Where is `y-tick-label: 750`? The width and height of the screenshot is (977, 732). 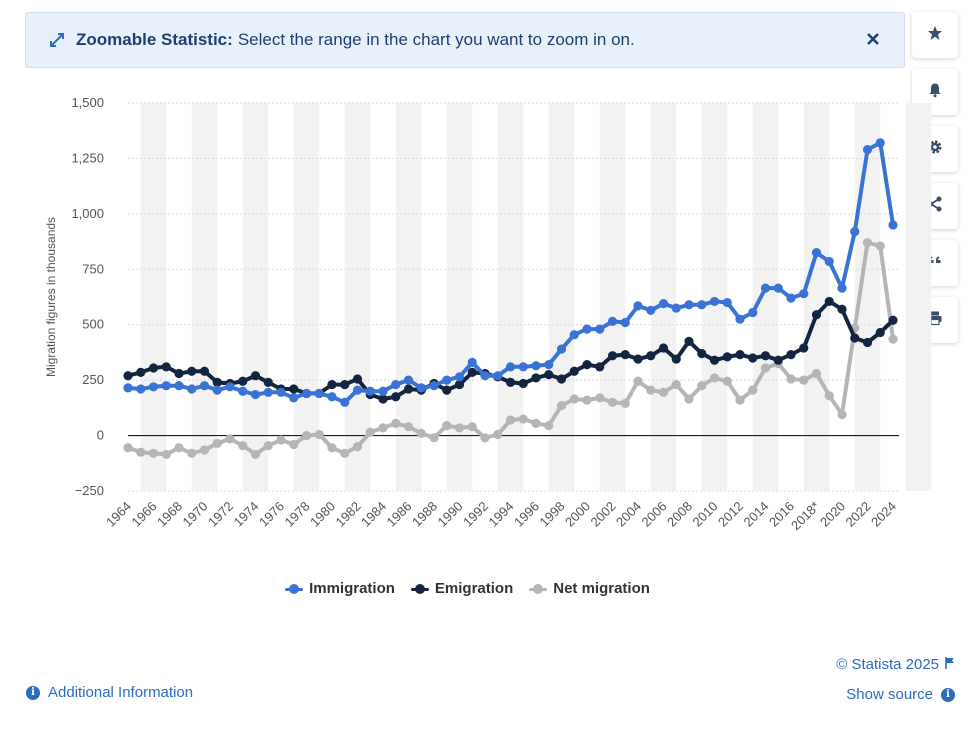 y-tick-label: 750 is located at coordinates (93, 268).